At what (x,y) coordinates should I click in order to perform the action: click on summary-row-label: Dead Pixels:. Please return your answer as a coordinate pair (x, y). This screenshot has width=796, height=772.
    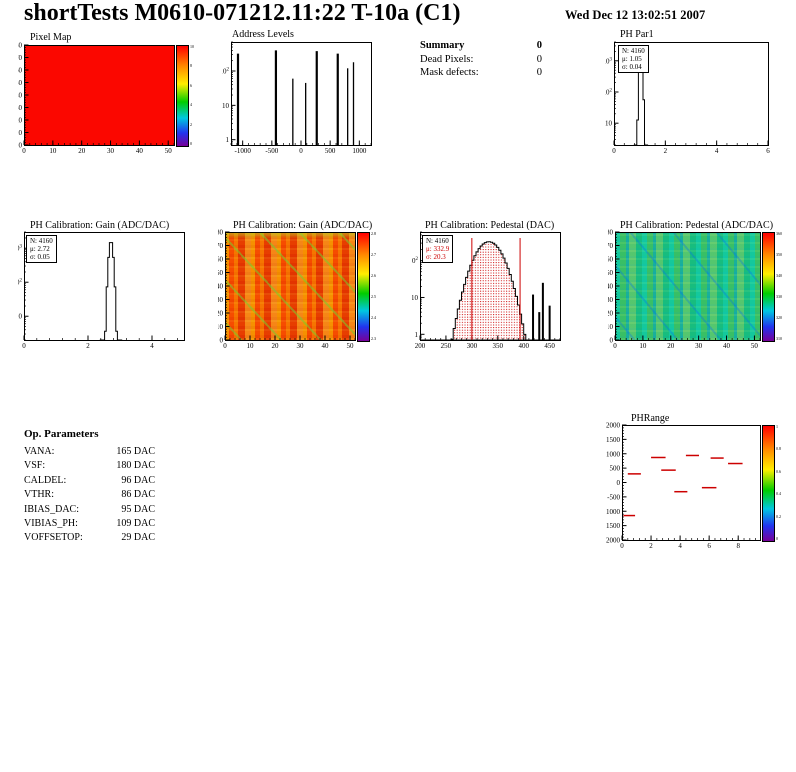
    Looking at the image, I should click on (447, 59).